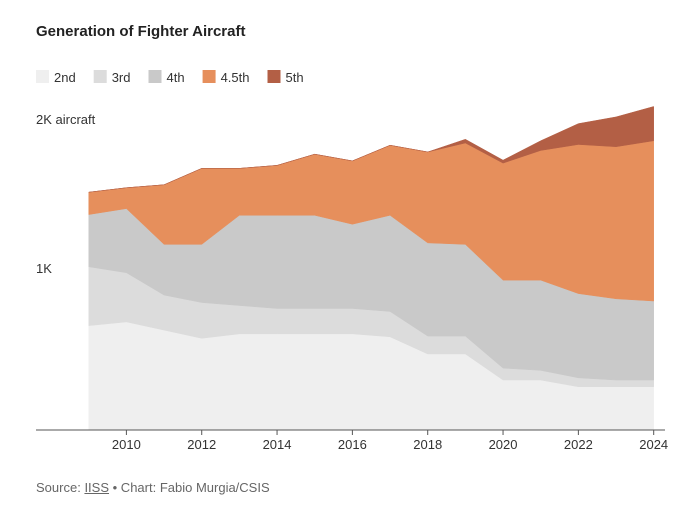 The image size is (700, 521). What do you see at coordinates (126, 444) in the screenshot?
I see `x-tick-label: 2010` at bounding box center [126, 444].